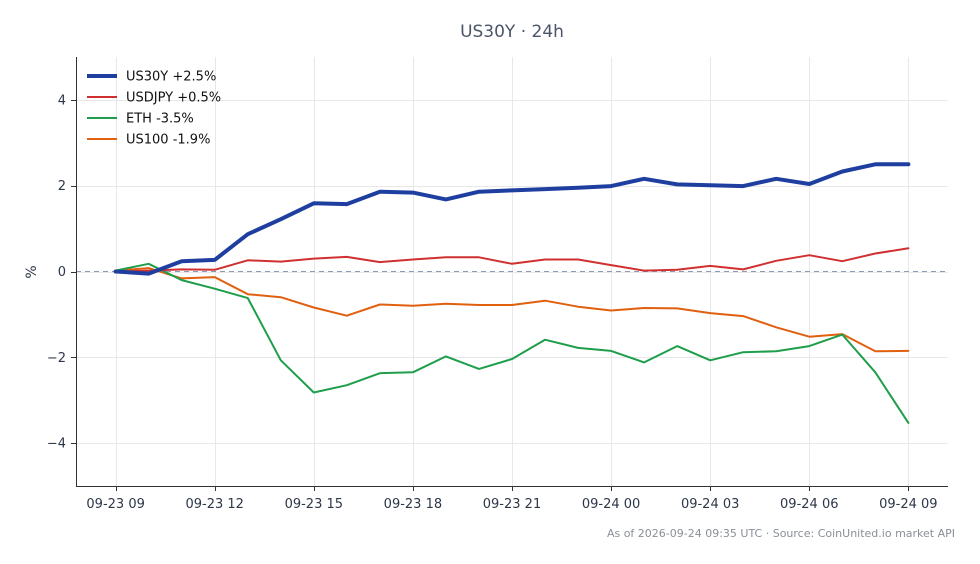  Describe the element at coordinates (809, 504) in the screenshot. I see `x-tick-label: 09-24 06` at that location.